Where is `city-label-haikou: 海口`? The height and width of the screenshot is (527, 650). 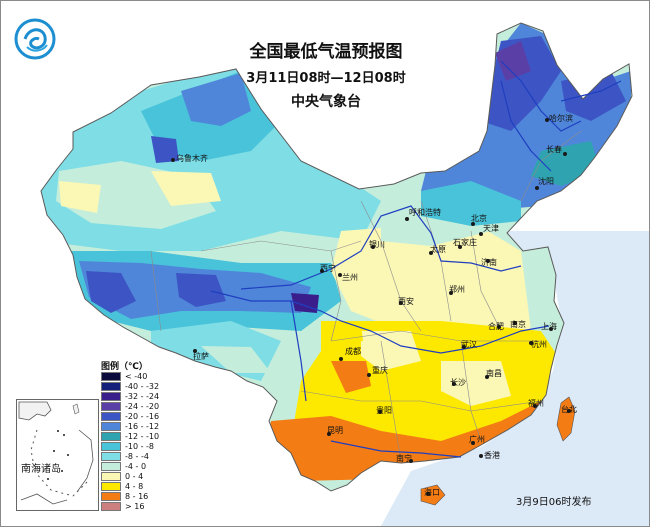 city-label-haikou: 海口 is located at coordinates (432, 492).